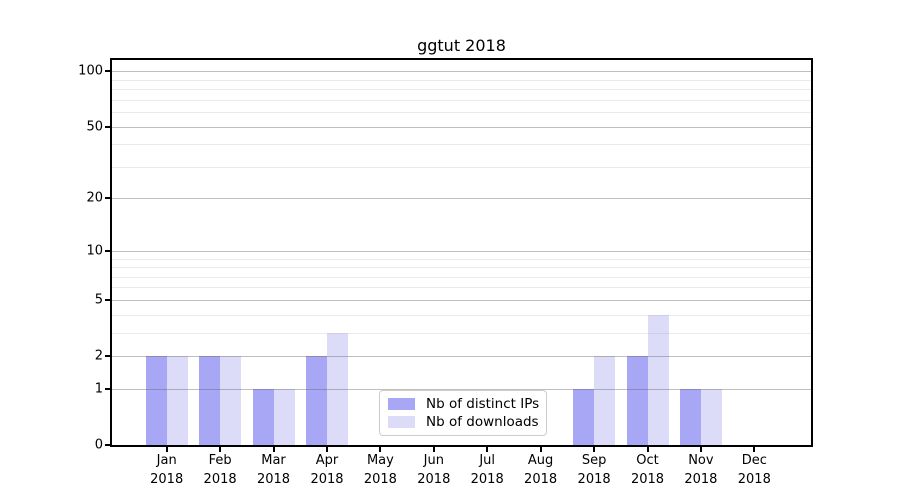 This screenshot has width=900, height=500. I want to click on legend-swatch-nb-of-distinct-ips, so click(401, 403).